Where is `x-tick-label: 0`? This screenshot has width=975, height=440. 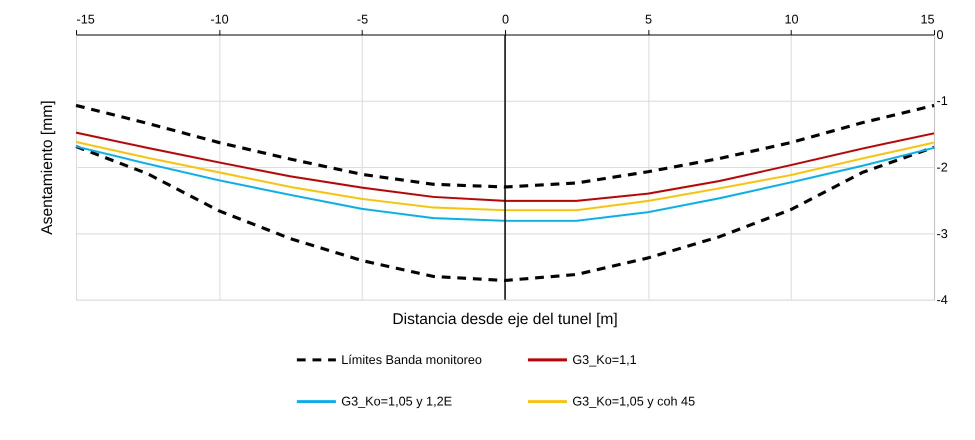
x-tick-label: 0 is located at coordinates (506, 19).